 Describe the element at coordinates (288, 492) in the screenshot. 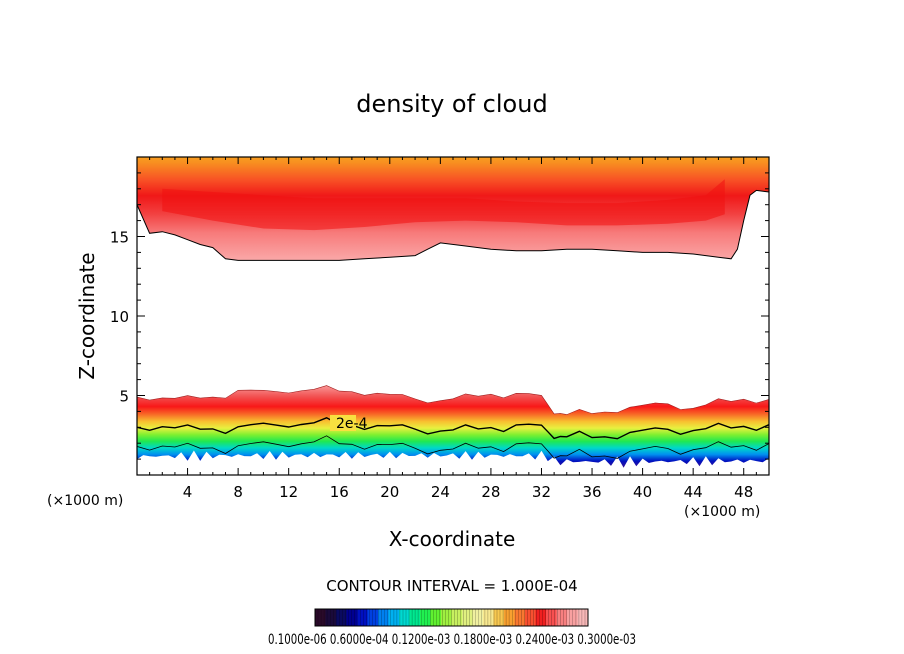

I see `x-tick-label: 12` at that location.